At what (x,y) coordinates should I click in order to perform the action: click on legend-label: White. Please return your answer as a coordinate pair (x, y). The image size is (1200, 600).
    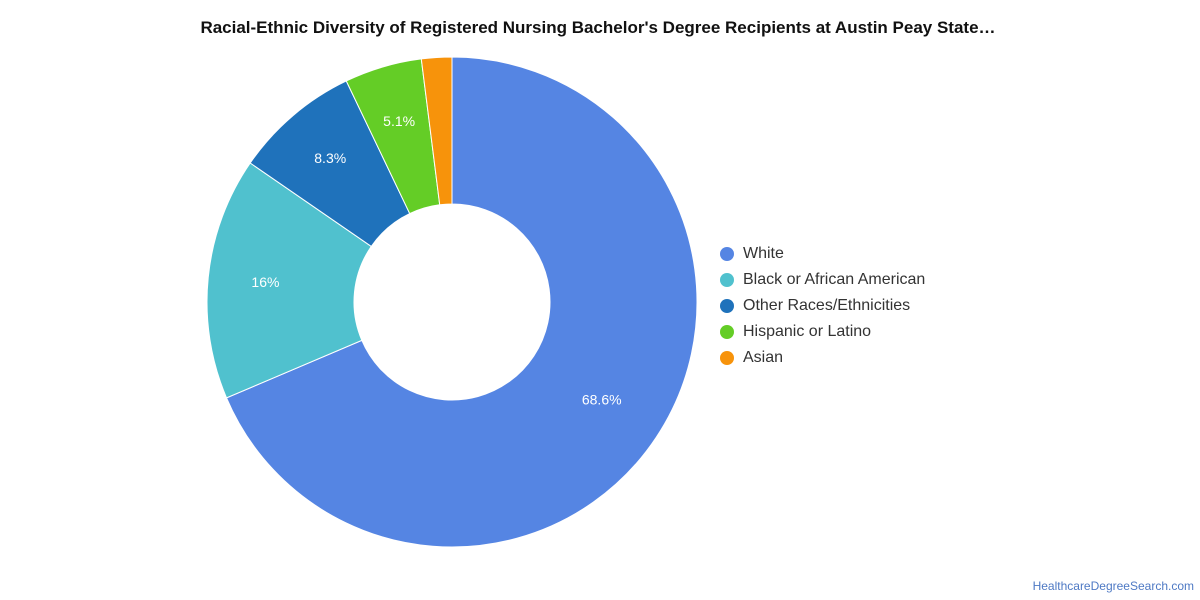
    Looking at the image, I should click on (763, 253).